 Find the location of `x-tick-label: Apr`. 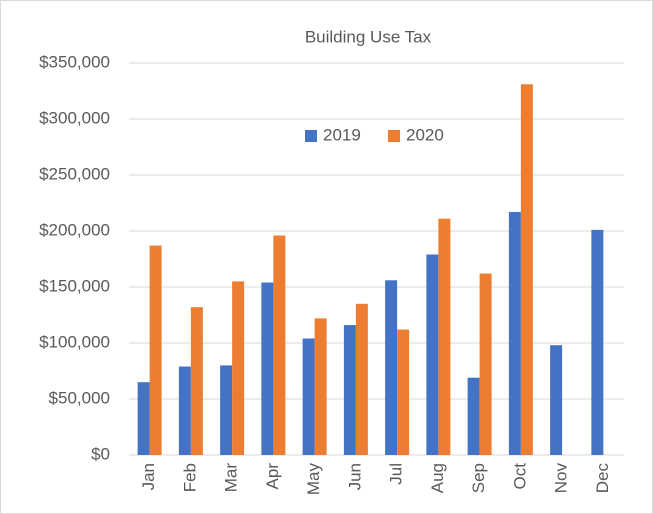

x-tick-label: Apr is located at coordinates (272, 476).